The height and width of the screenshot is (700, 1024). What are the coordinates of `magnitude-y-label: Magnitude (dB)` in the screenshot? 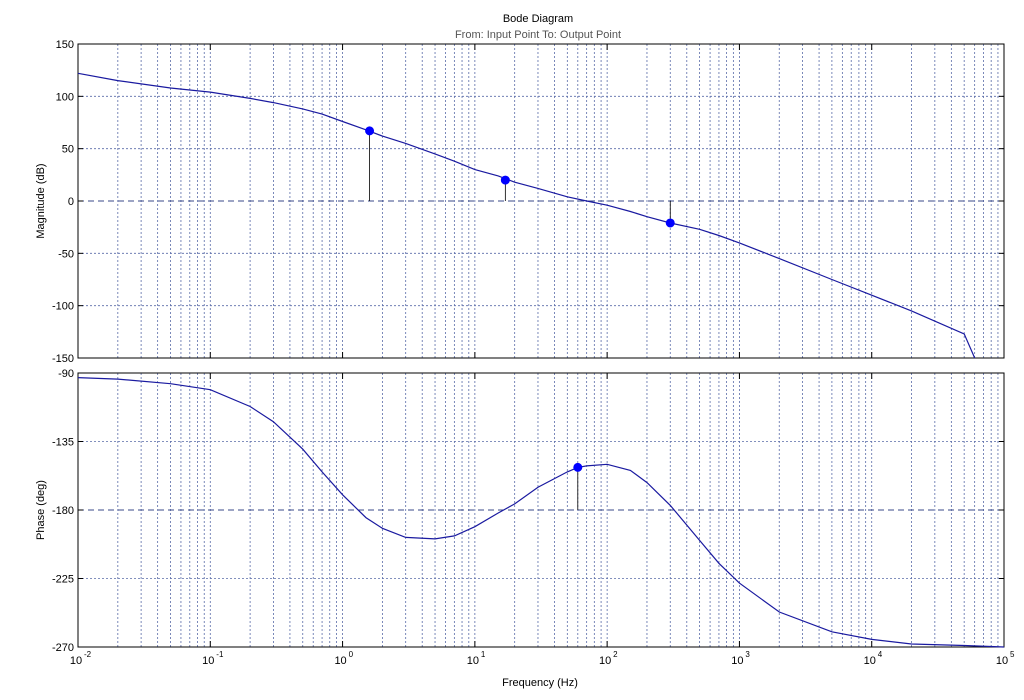 It's located at (41, 200).